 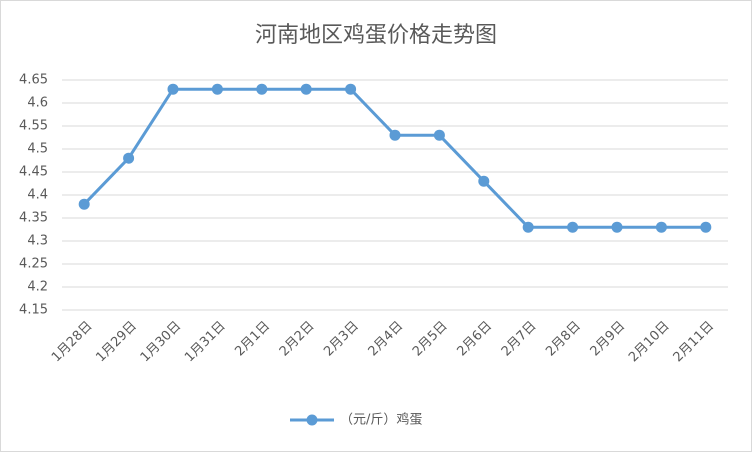 I want to click on y-tick-label: 4.45, so click(x=33, y=172).